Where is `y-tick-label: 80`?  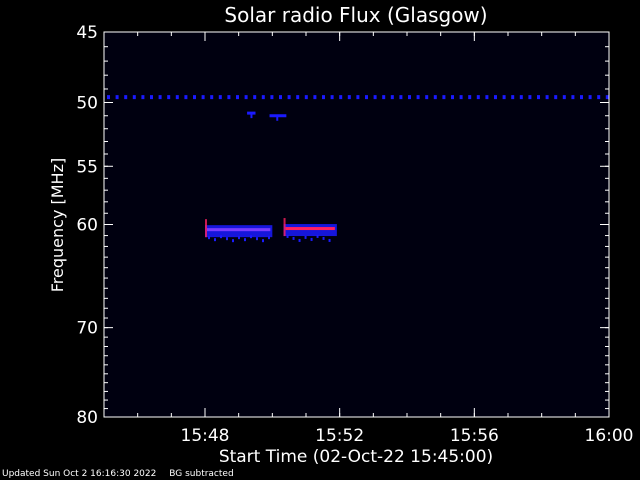 y-tick-label: 80 is located at coordinates (87, 418).